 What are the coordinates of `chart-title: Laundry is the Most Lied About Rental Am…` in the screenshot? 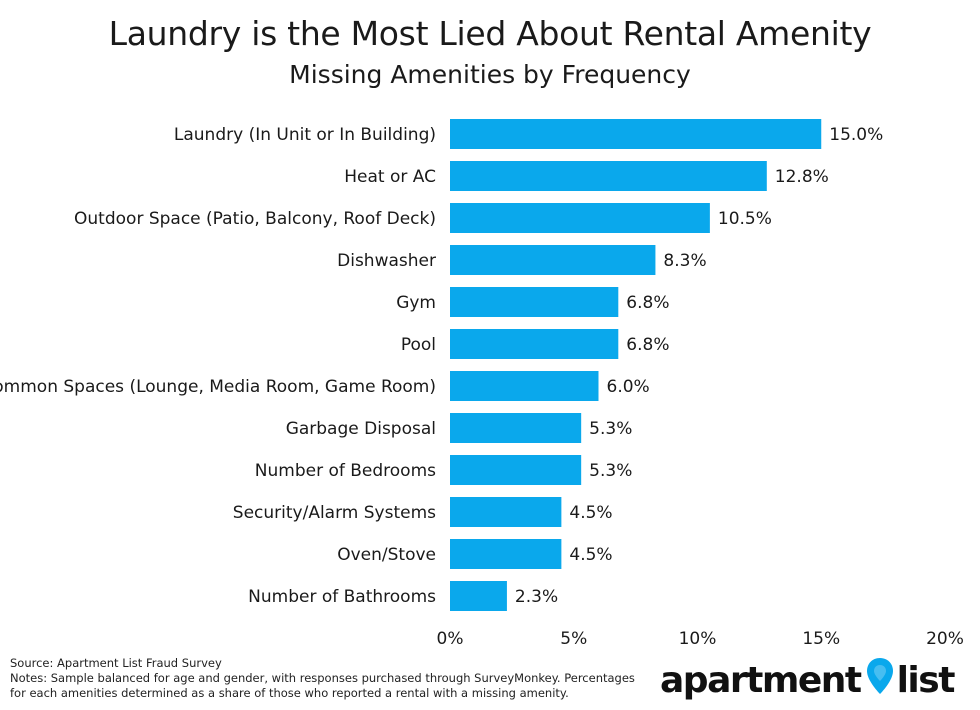 It's located at (490, 33).